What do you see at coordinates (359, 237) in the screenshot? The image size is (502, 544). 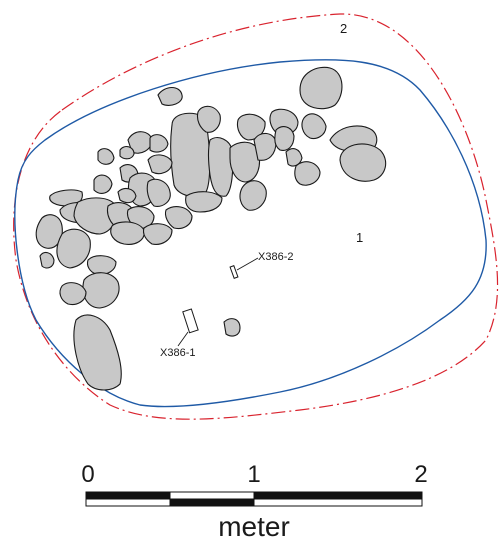 I see `zone-label-inner: 1` at bounding box center [359, 237].